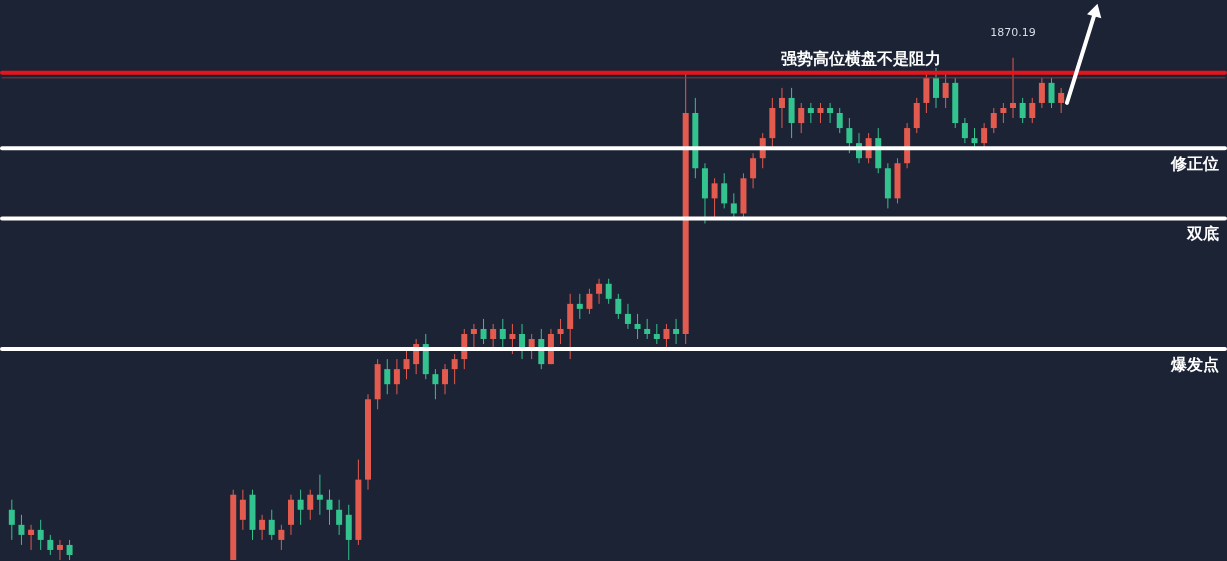  What do you see at coordinates (1194, 365) in the screenshot?
I see `ref-line-label: 爆发点` at bounding box center [1194, 365].